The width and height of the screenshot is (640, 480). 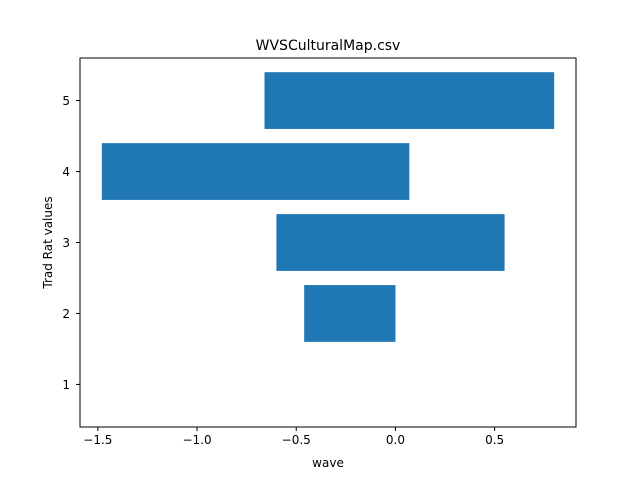 What do you see at coordinates (66, 314) in the screenshot?
I see `y-tick-label: 2` at bounding box center [66, 314].